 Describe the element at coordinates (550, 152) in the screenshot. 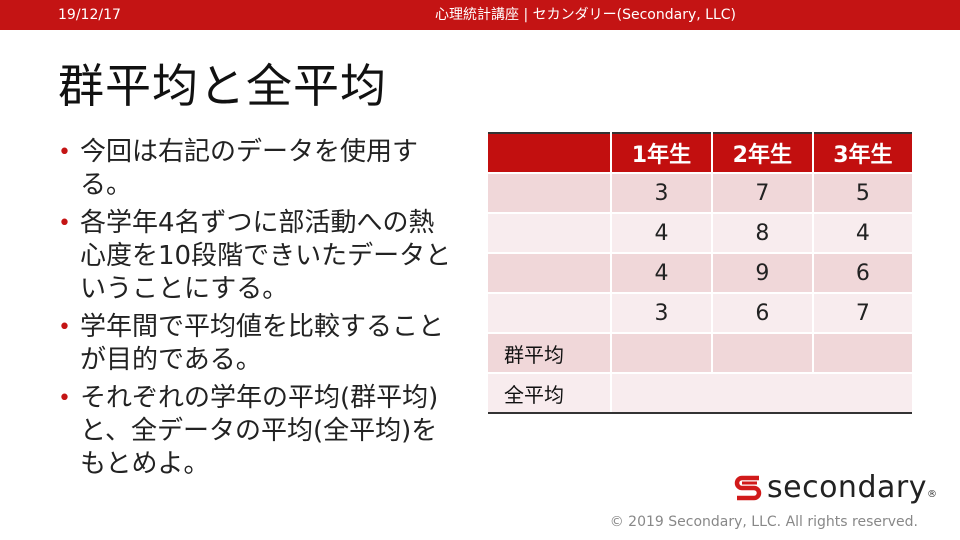

I see `header-cell-empty` at that location.